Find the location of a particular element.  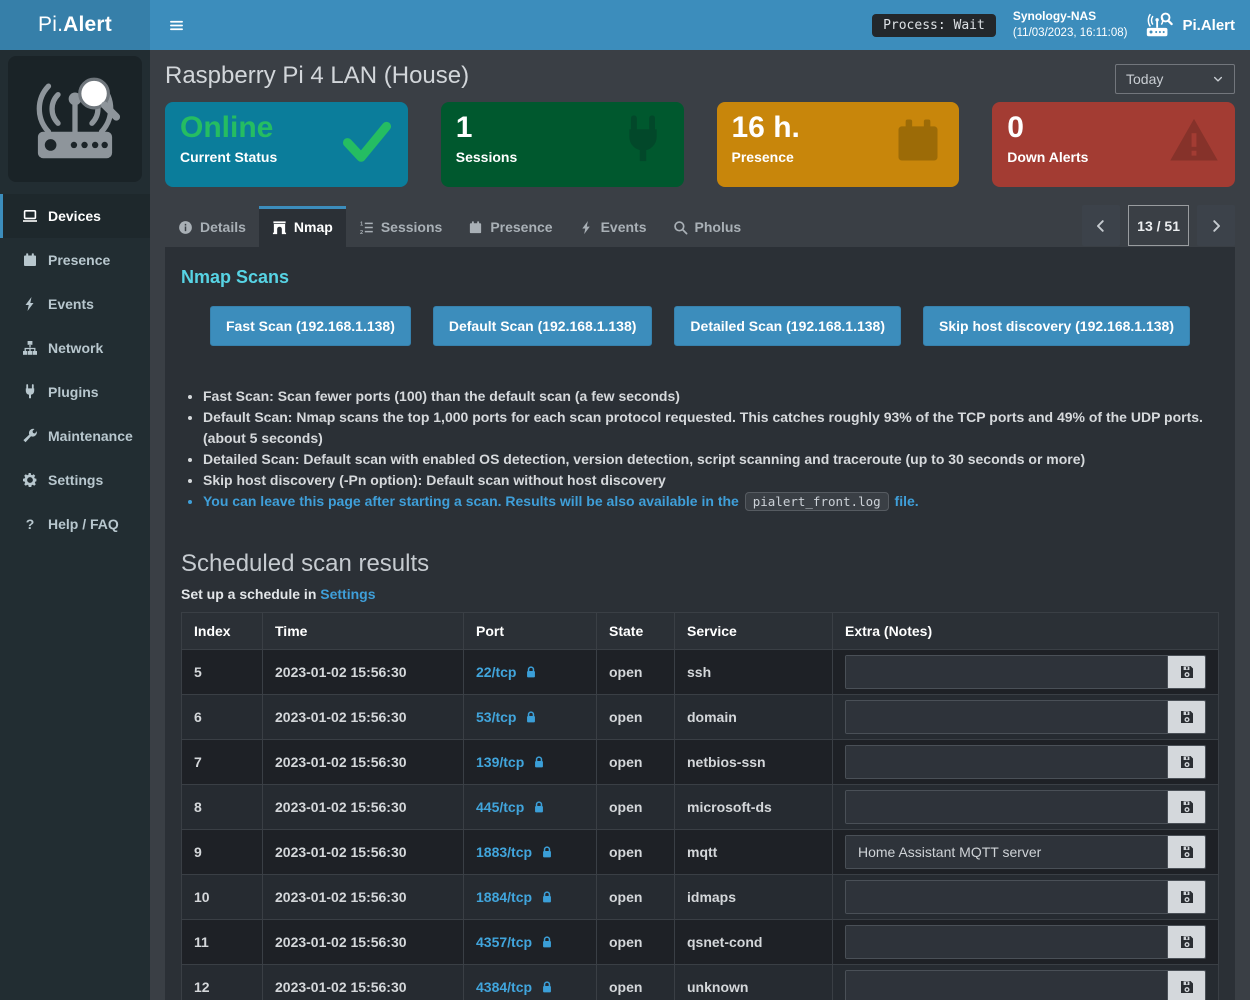

summary-card-down-alerts: 0 Down Alerts is located at coordinates (1113, 144).